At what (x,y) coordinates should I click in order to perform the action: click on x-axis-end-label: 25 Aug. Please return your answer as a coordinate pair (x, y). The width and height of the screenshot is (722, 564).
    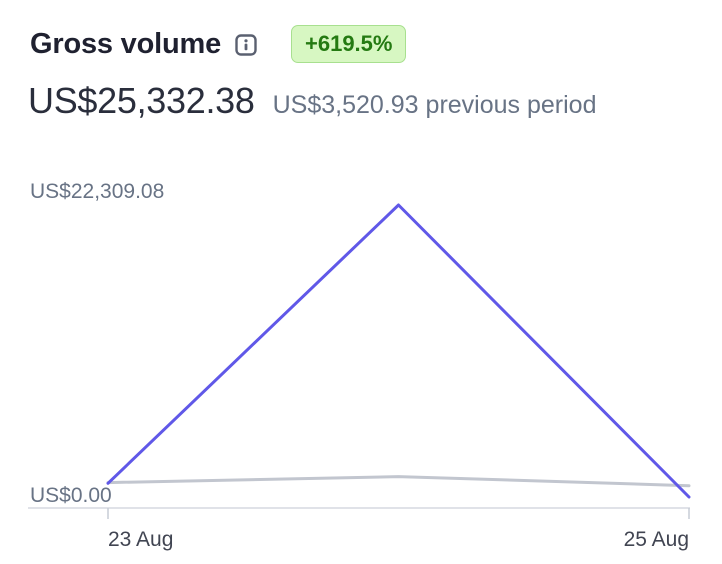
    Looking at the image, I should click on (656, 539).